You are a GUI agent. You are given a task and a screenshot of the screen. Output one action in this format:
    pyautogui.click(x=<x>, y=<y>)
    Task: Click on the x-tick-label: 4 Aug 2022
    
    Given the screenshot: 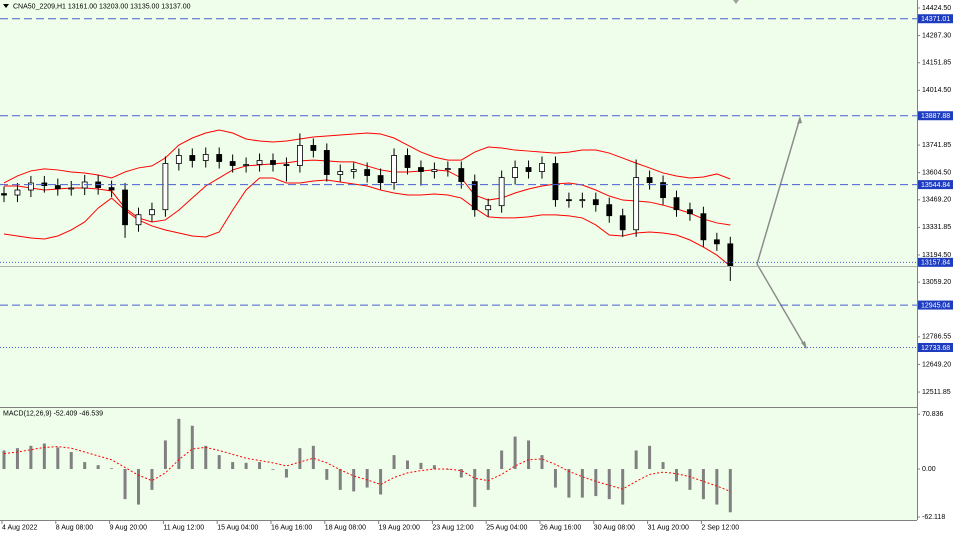 What is the action you would take?
    pyautogui.click(x=20, y=527)
    